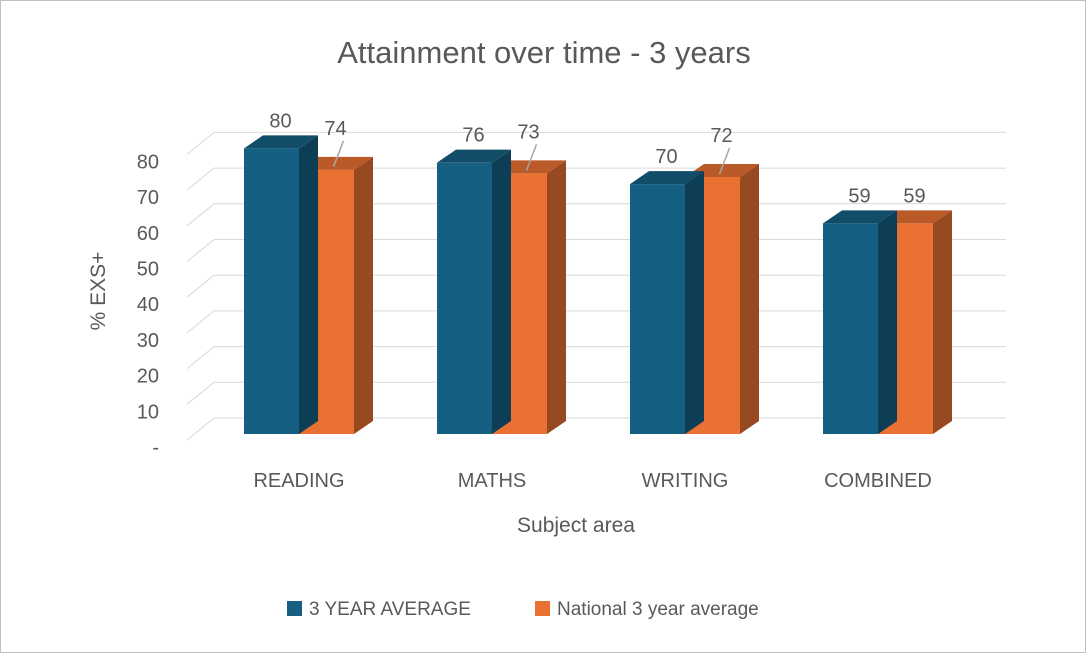  What do you see at coordinates (148, 234) in the screenshot?
I see `y-tick-label: 60` at bounding box center [148, 234].